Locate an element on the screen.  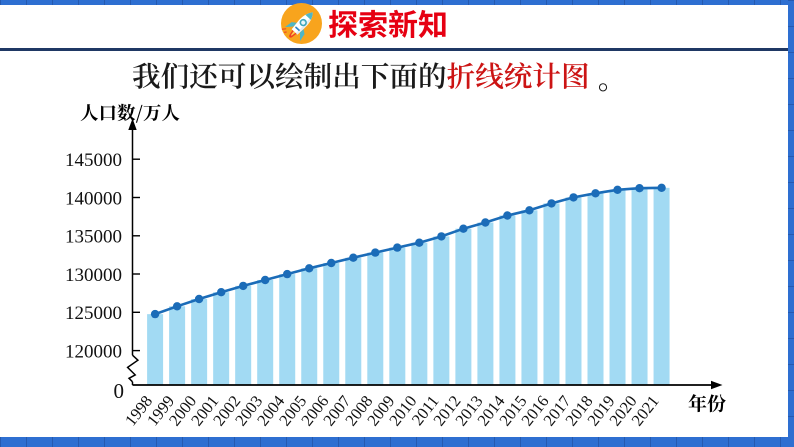
subtitle-highlight-glyphs is located at coordinates (517, 75).